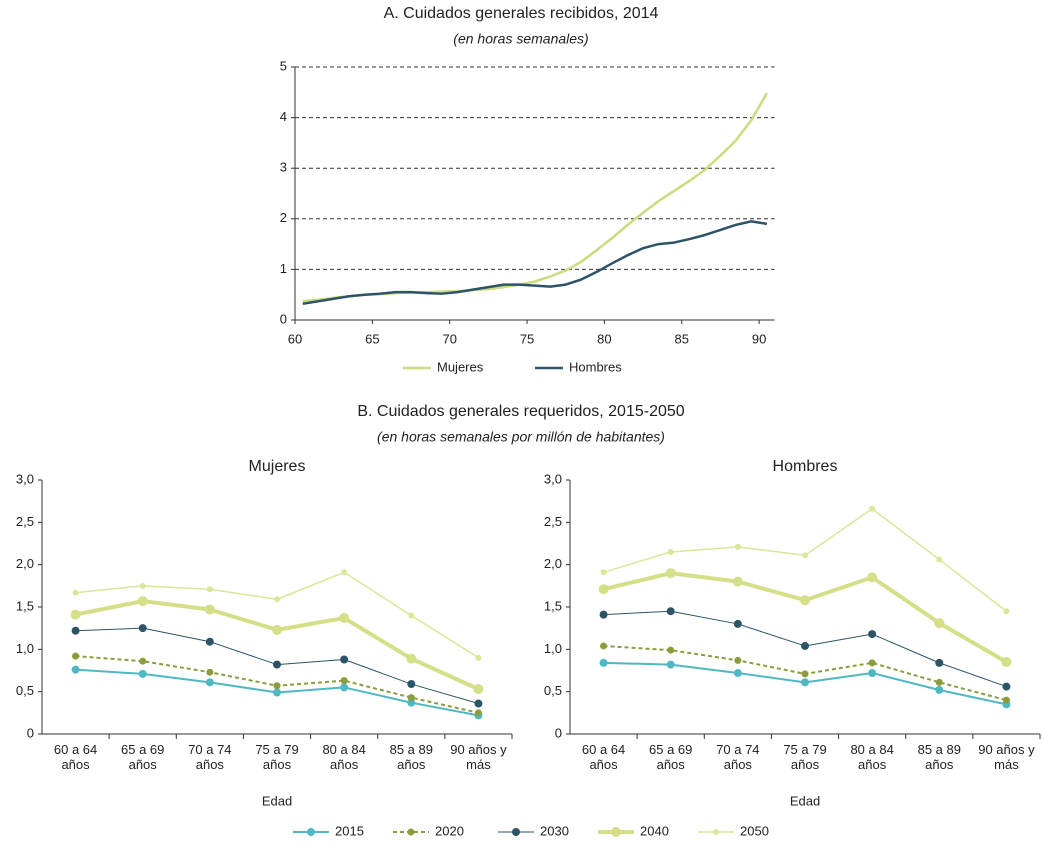 Image resolution: width=1043 pixels, height=844 pixels. Describe the element at coordinates (604, 338) in the screenshot. I see `x-tick-label: 80` at that location.